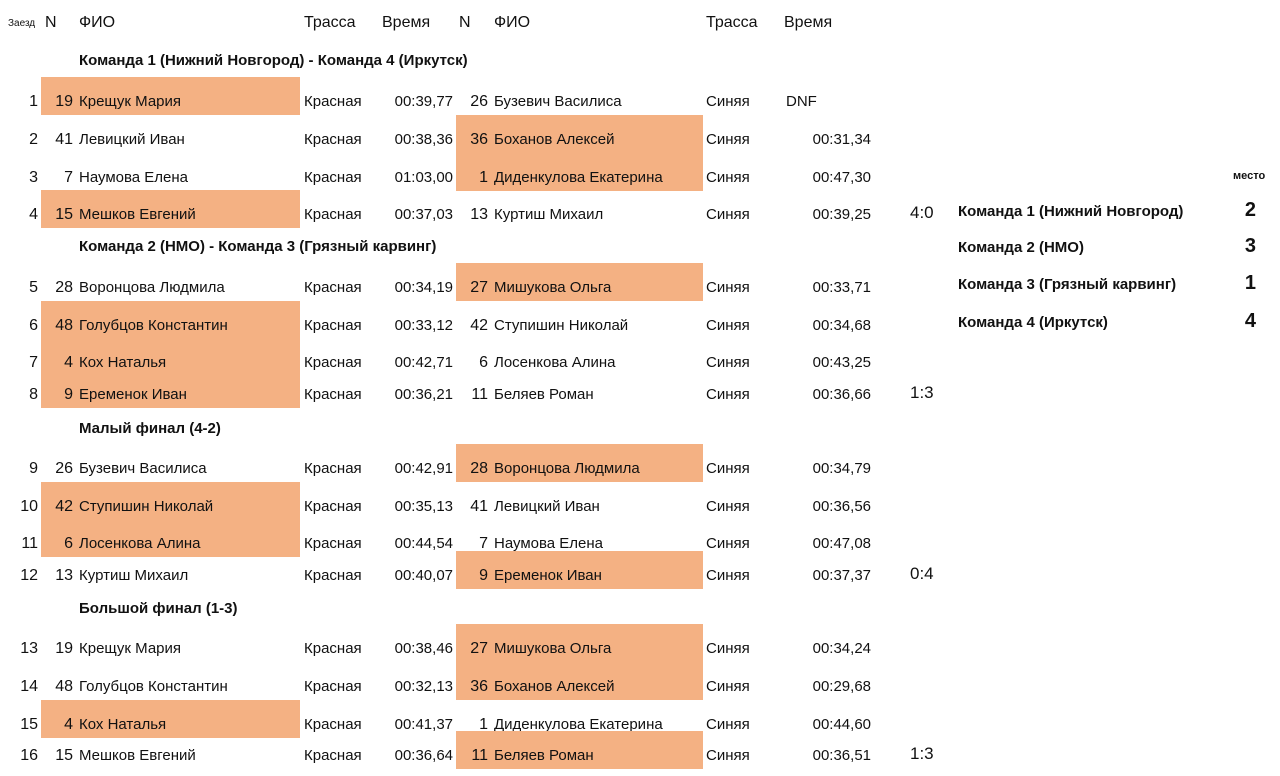 The width and height of the screenshot is (1280, 776). I want to click on racer-name-right: Еременок Иван, so click(548, 575).